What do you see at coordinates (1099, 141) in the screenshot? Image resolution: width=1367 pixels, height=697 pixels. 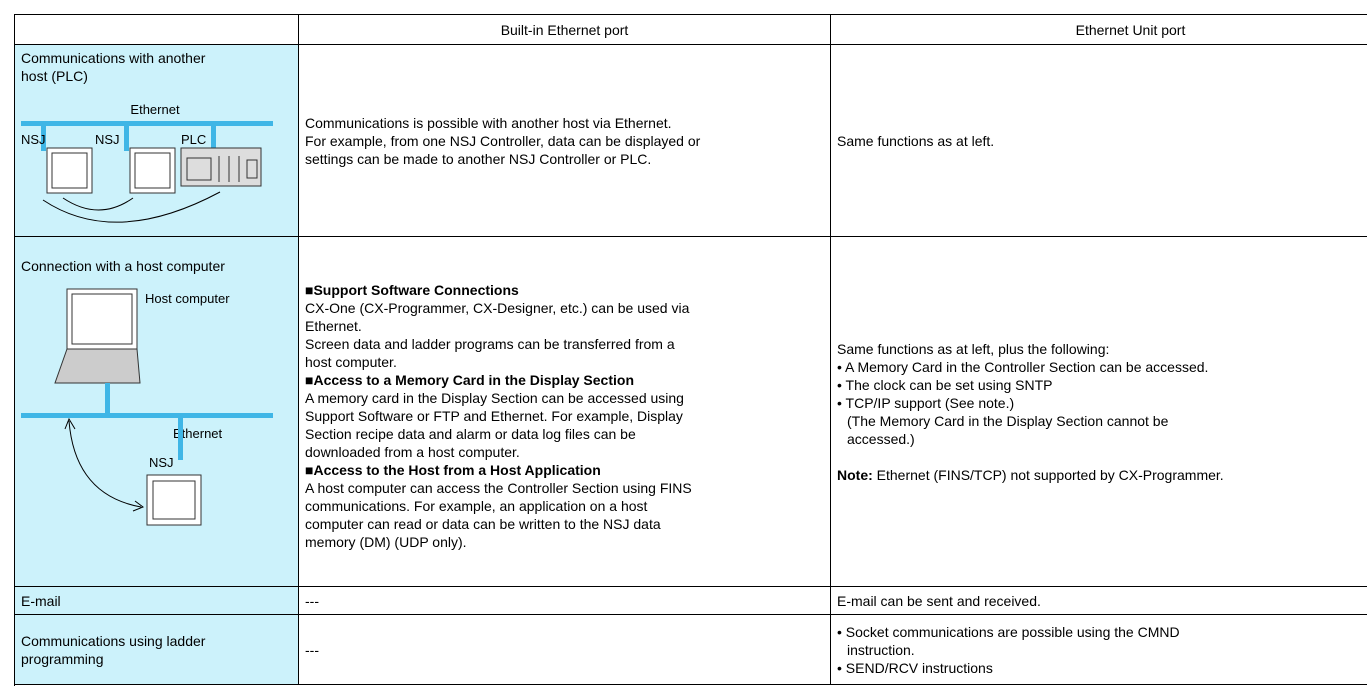 I see `table-cell: Same functions as at left.` at bounding box center [1099, 141].